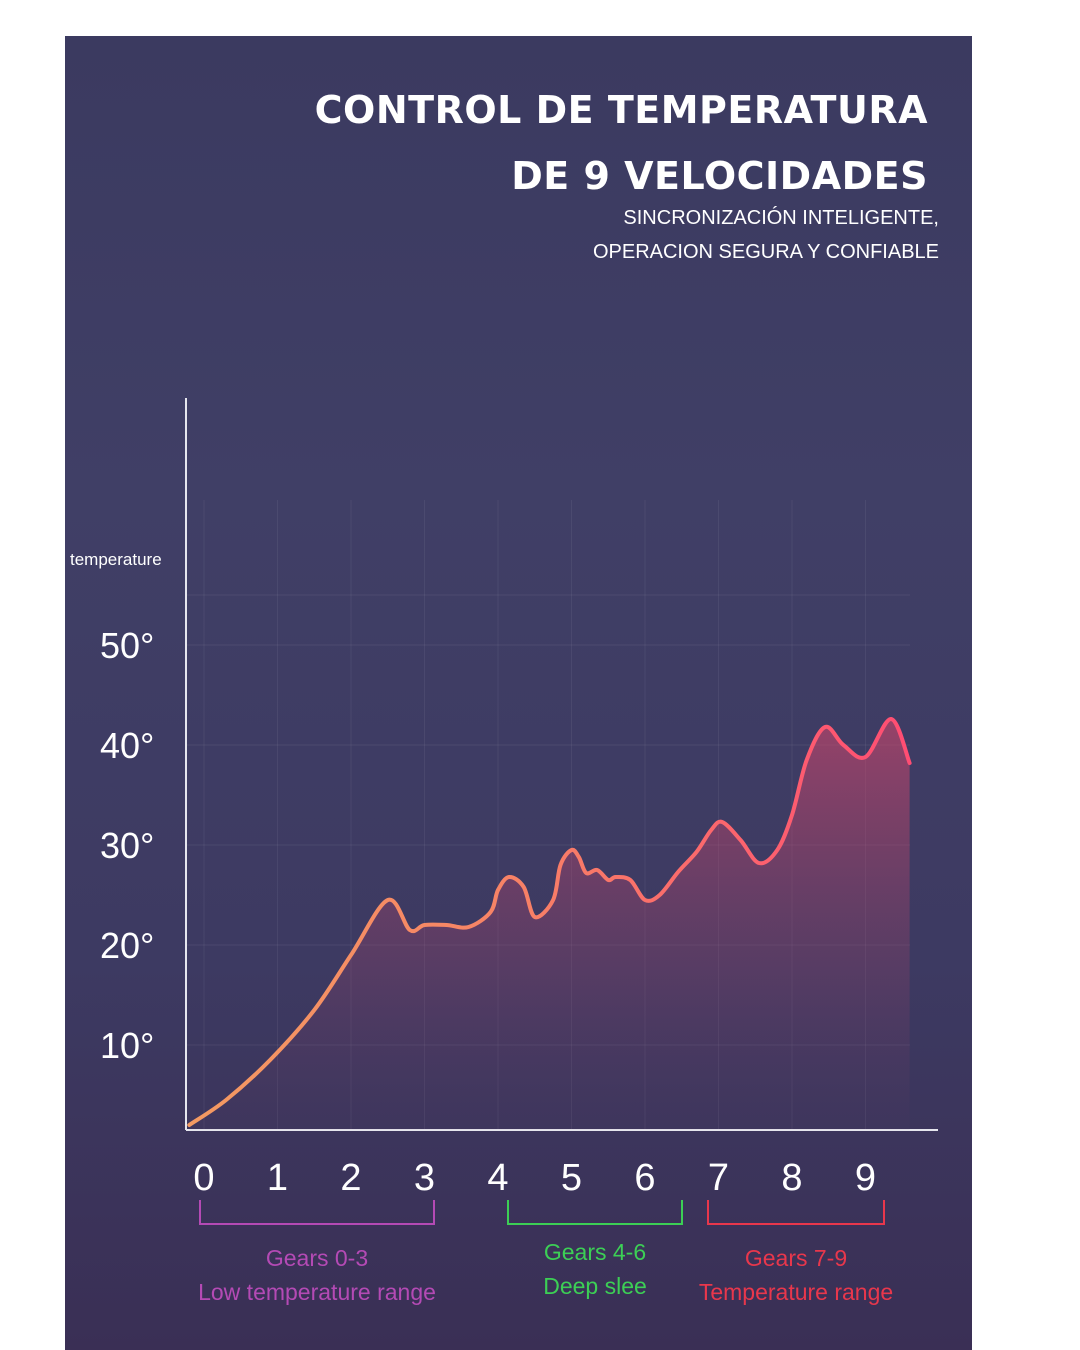  Describe the element at coordinates (127, 745) in the screenshot. I see `y-tick-label: 40°` at that location.